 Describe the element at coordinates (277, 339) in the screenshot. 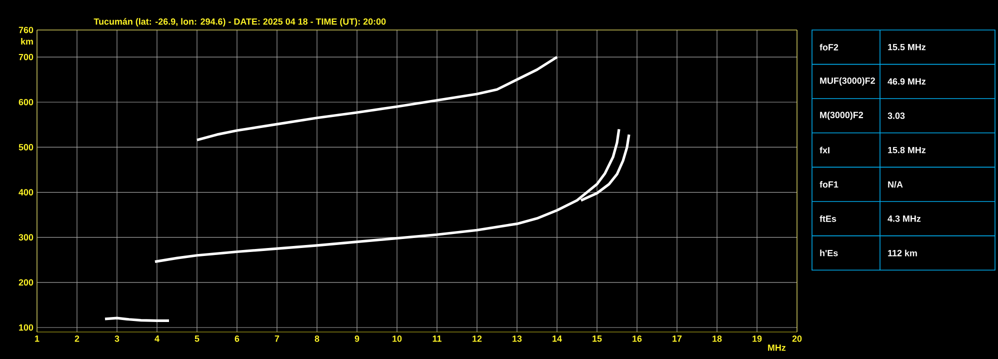

I see `x-tick-label: 7` at that location.